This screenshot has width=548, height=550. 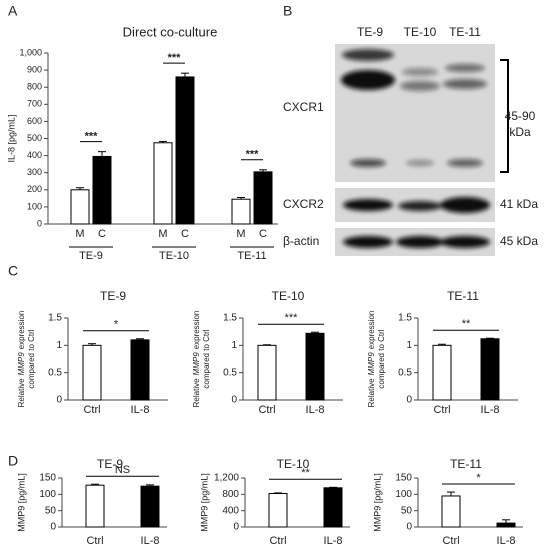 I want to click on chart-title: TE-11, so click(x=466, y=464).